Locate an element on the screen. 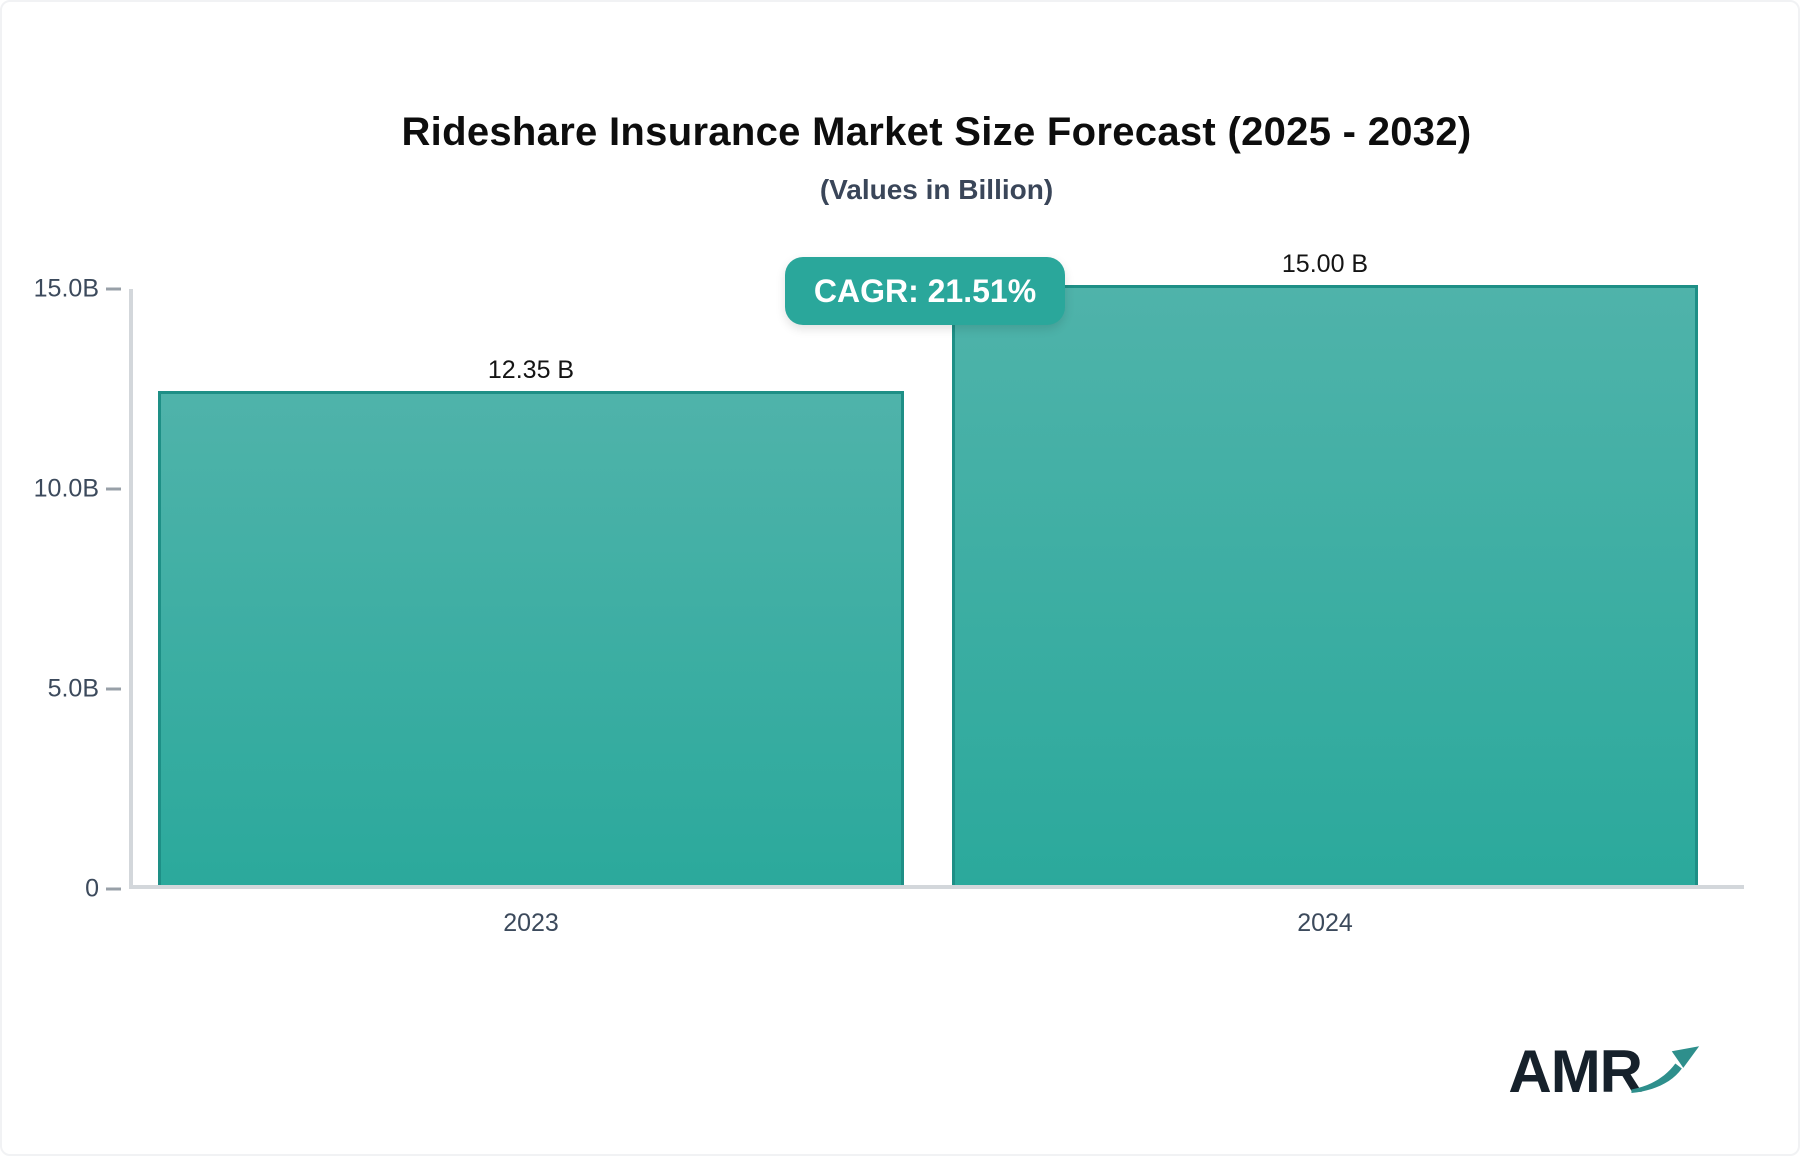 The image size is (1800, 1156). amr-logo: AMR is located at coordinates (1605, 1072).